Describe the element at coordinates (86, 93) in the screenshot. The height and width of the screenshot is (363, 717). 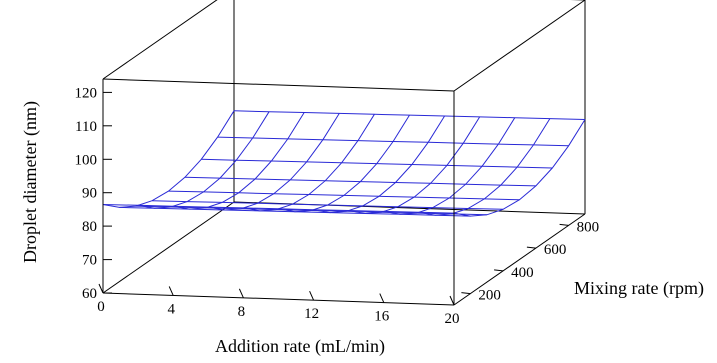
I see `z-tick-label: 120` at that location.